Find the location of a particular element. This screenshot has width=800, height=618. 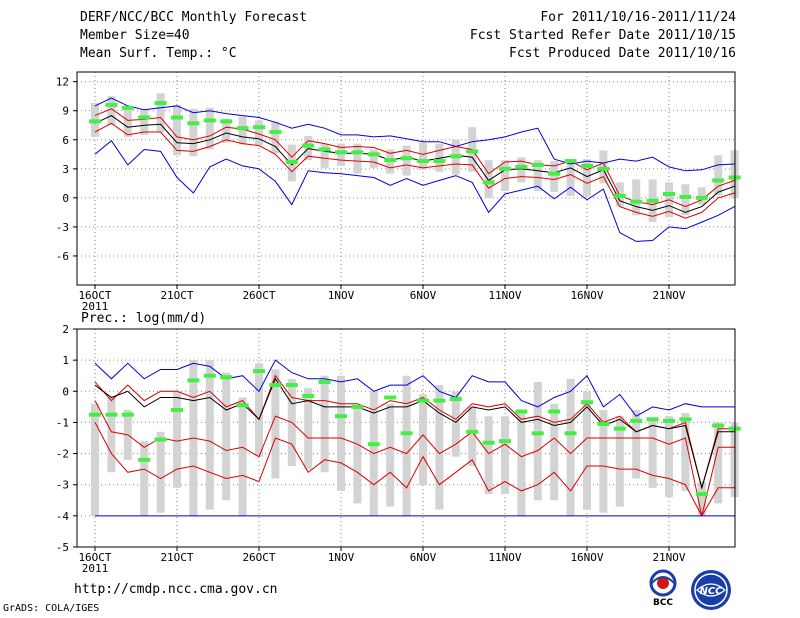

panel2-ytick-label: 0 is located at coordinates (65, 391).